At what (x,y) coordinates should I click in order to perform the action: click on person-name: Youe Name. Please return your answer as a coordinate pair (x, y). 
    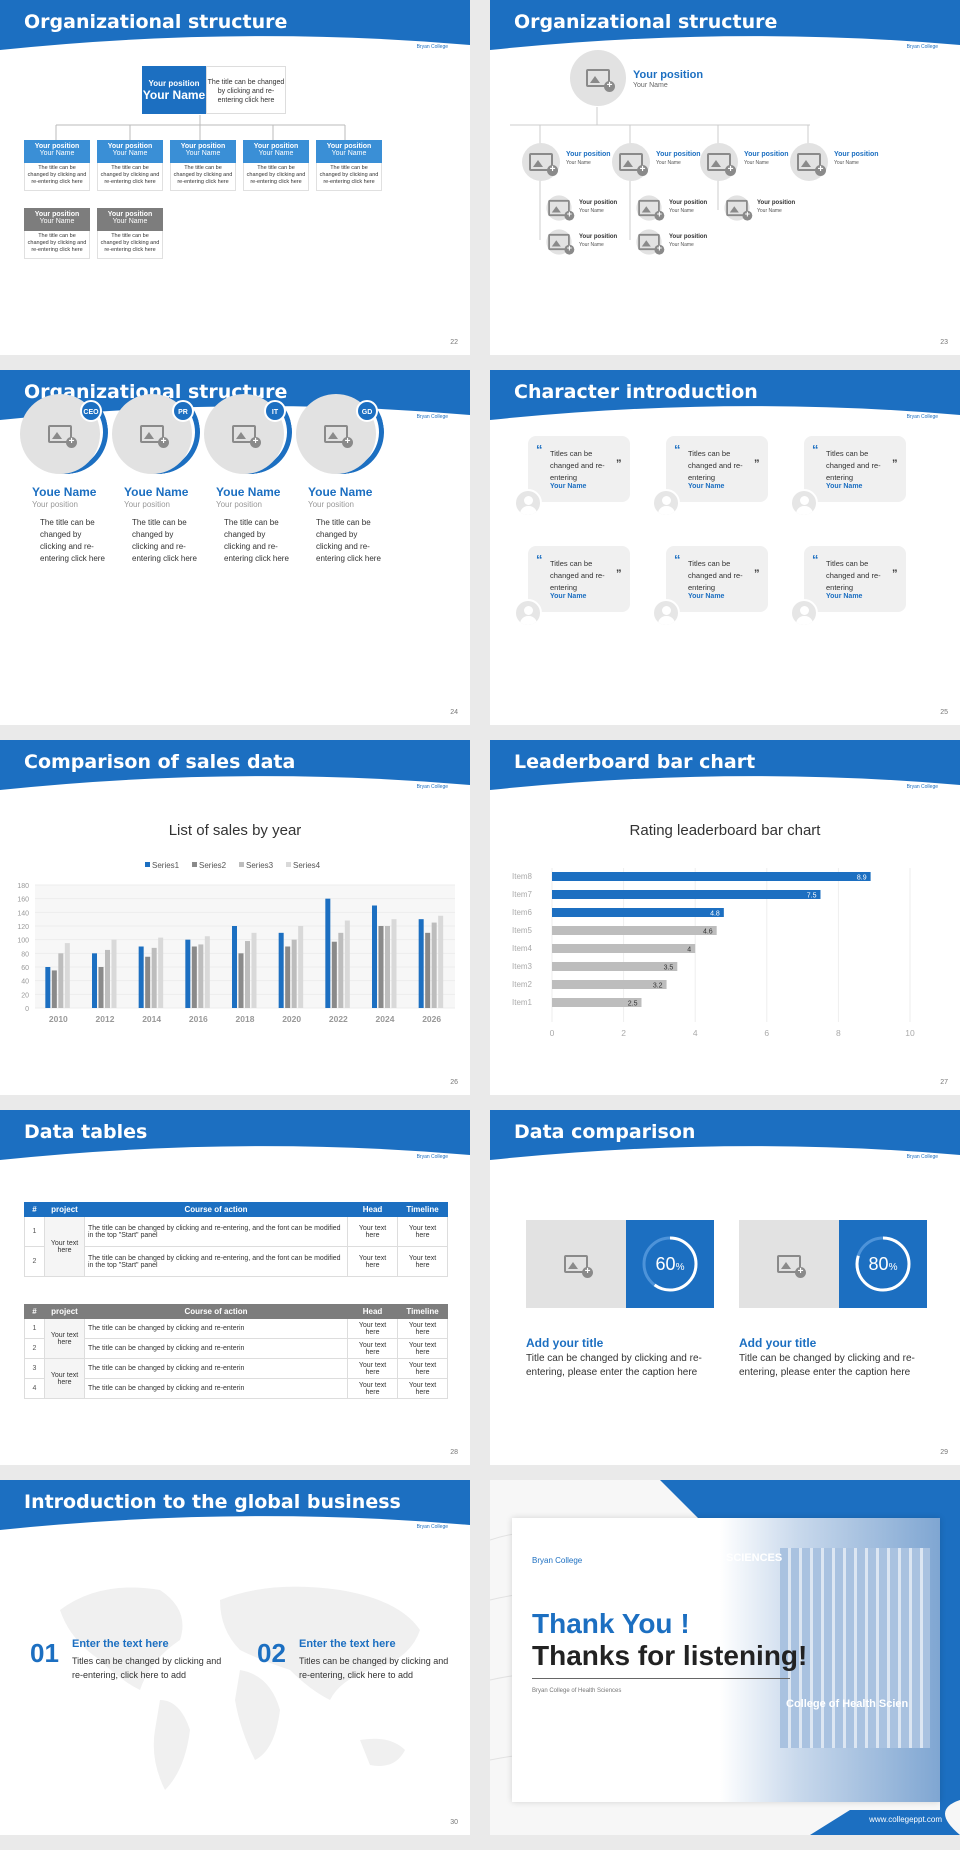
    Looking at the image, I should click on (248, 492).